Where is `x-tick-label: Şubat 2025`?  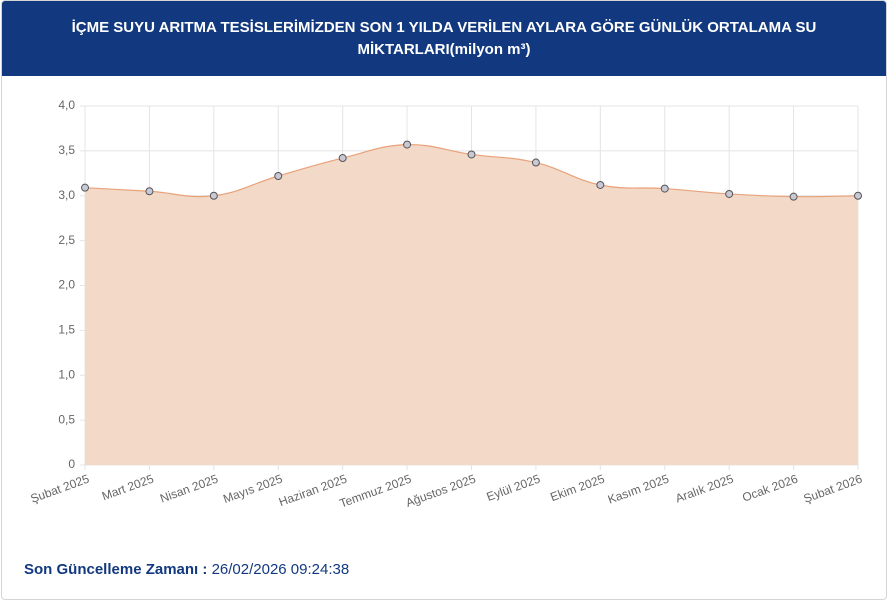
x-tick-label: Şubat 2025 is located at coordinates (60, 489).